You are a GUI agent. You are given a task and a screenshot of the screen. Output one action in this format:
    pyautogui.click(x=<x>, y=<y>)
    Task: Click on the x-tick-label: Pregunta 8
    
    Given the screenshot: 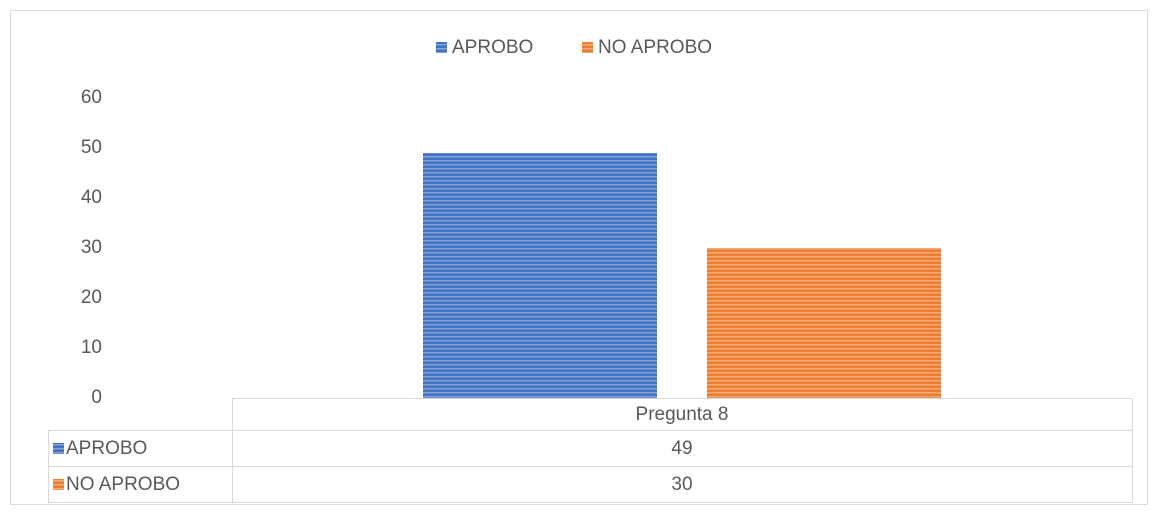 What is the action you would take?
    pyautogui.click(x=682, y=414)
    